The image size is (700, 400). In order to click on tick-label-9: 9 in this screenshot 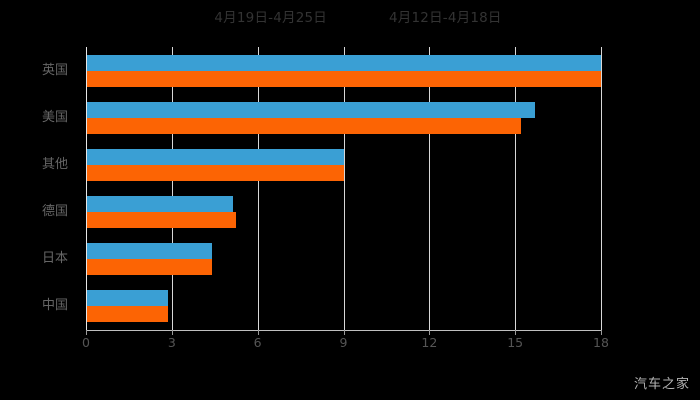, I will do `click(343, 342)`.